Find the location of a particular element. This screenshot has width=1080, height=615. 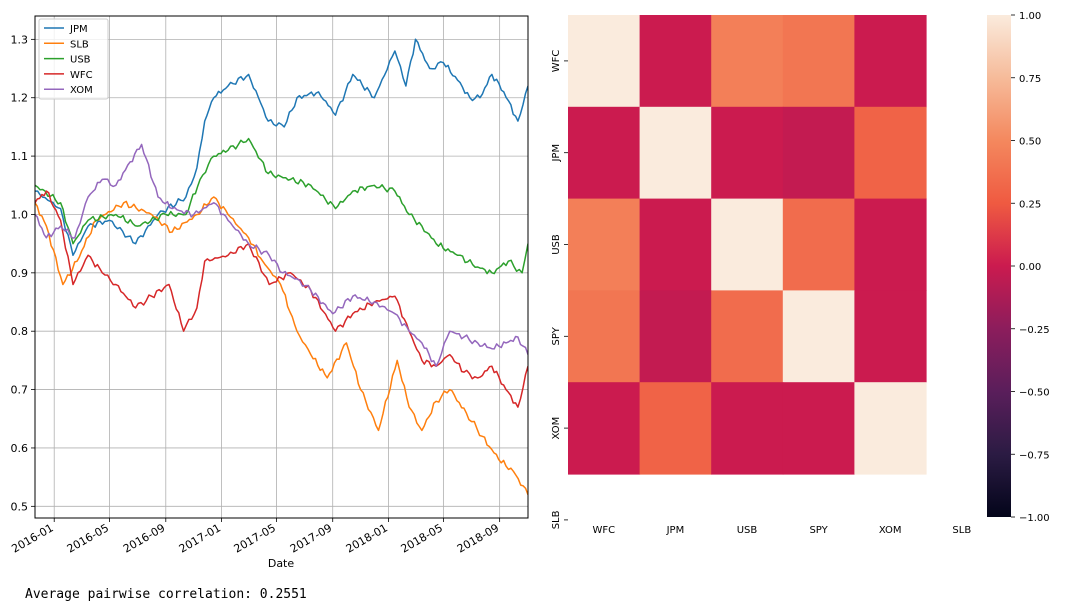

y-tick-label: 0.8 is located at coordinates (20, 331).